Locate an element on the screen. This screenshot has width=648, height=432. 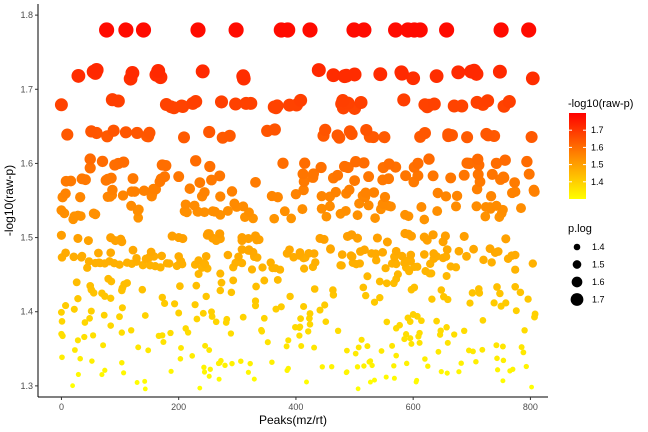
size-legend-keys: 1.4 1.5 1.6 1.7 is located at coordinates (587, 274).